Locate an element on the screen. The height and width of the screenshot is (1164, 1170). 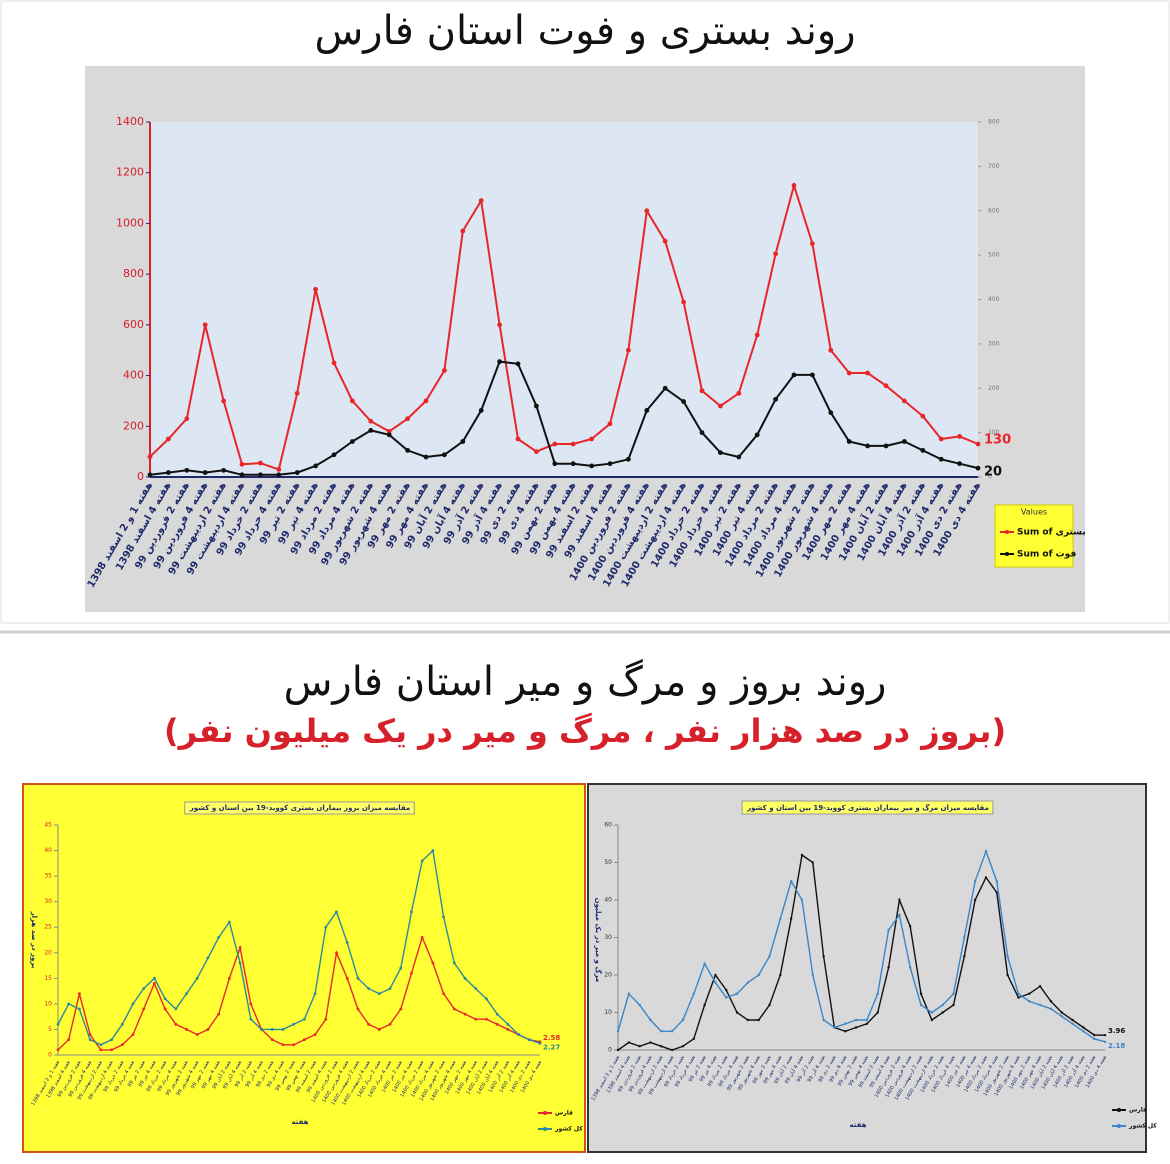
data-label: 2.27 is located at coordinates (551, 1047).